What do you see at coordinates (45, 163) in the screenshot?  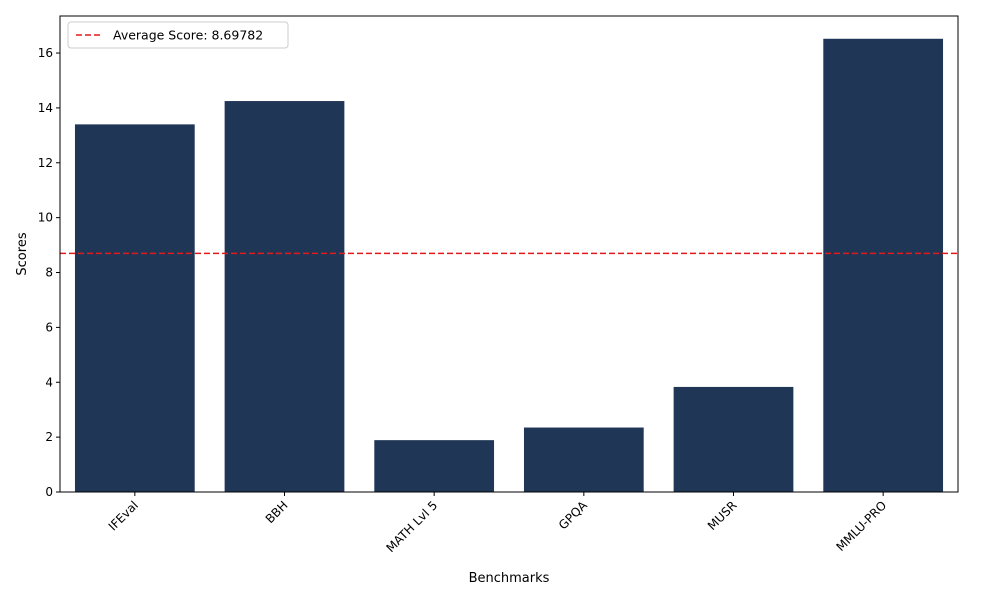 I see `y-tick-label: 12` at bounding box center [45, 163].